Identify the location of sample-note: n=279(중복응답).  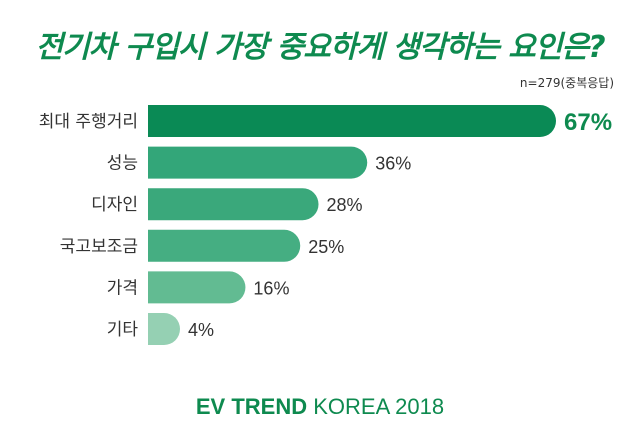
(566, 83).